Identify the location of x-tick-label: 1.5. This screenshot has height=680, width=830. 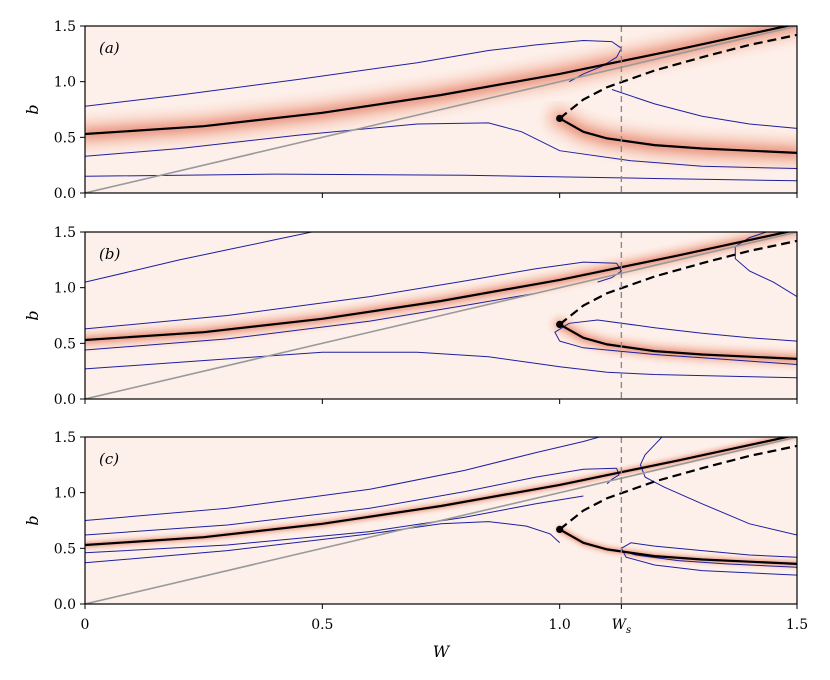
(797, 625).